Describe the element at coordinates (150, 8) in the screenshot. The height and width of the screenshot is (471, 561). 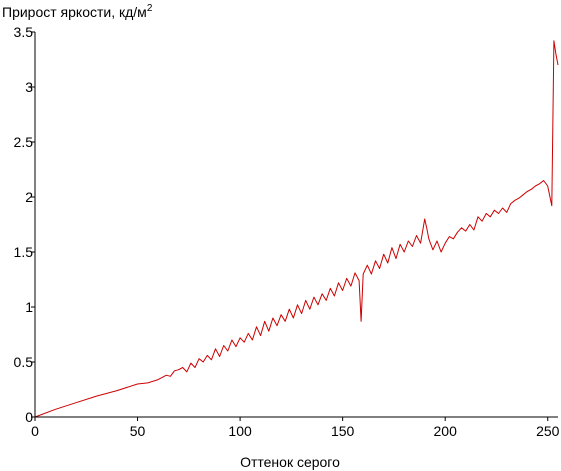
I see `y-axis-title-superscript: 2` at that location.